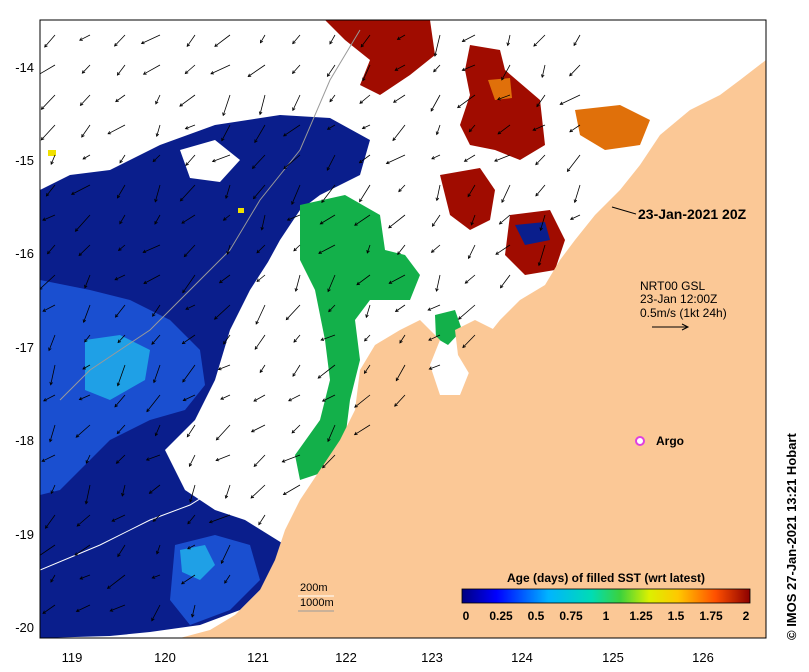  I want to click on sst-cyan-patch, so click(117, 367).